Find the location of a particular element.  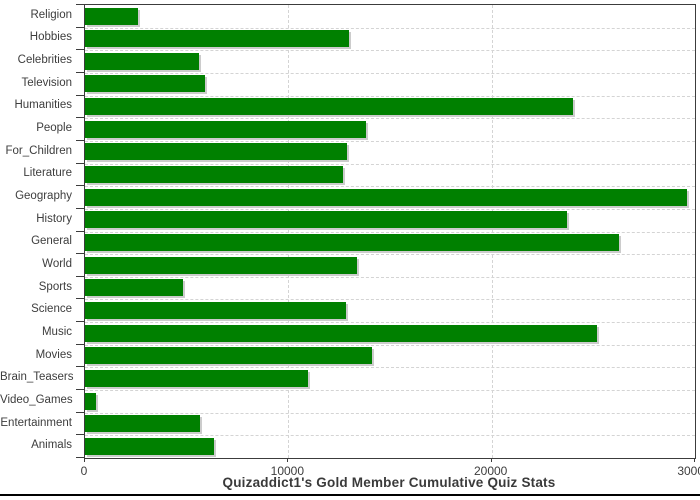

bar-religion is located at coordinates (111, 16).